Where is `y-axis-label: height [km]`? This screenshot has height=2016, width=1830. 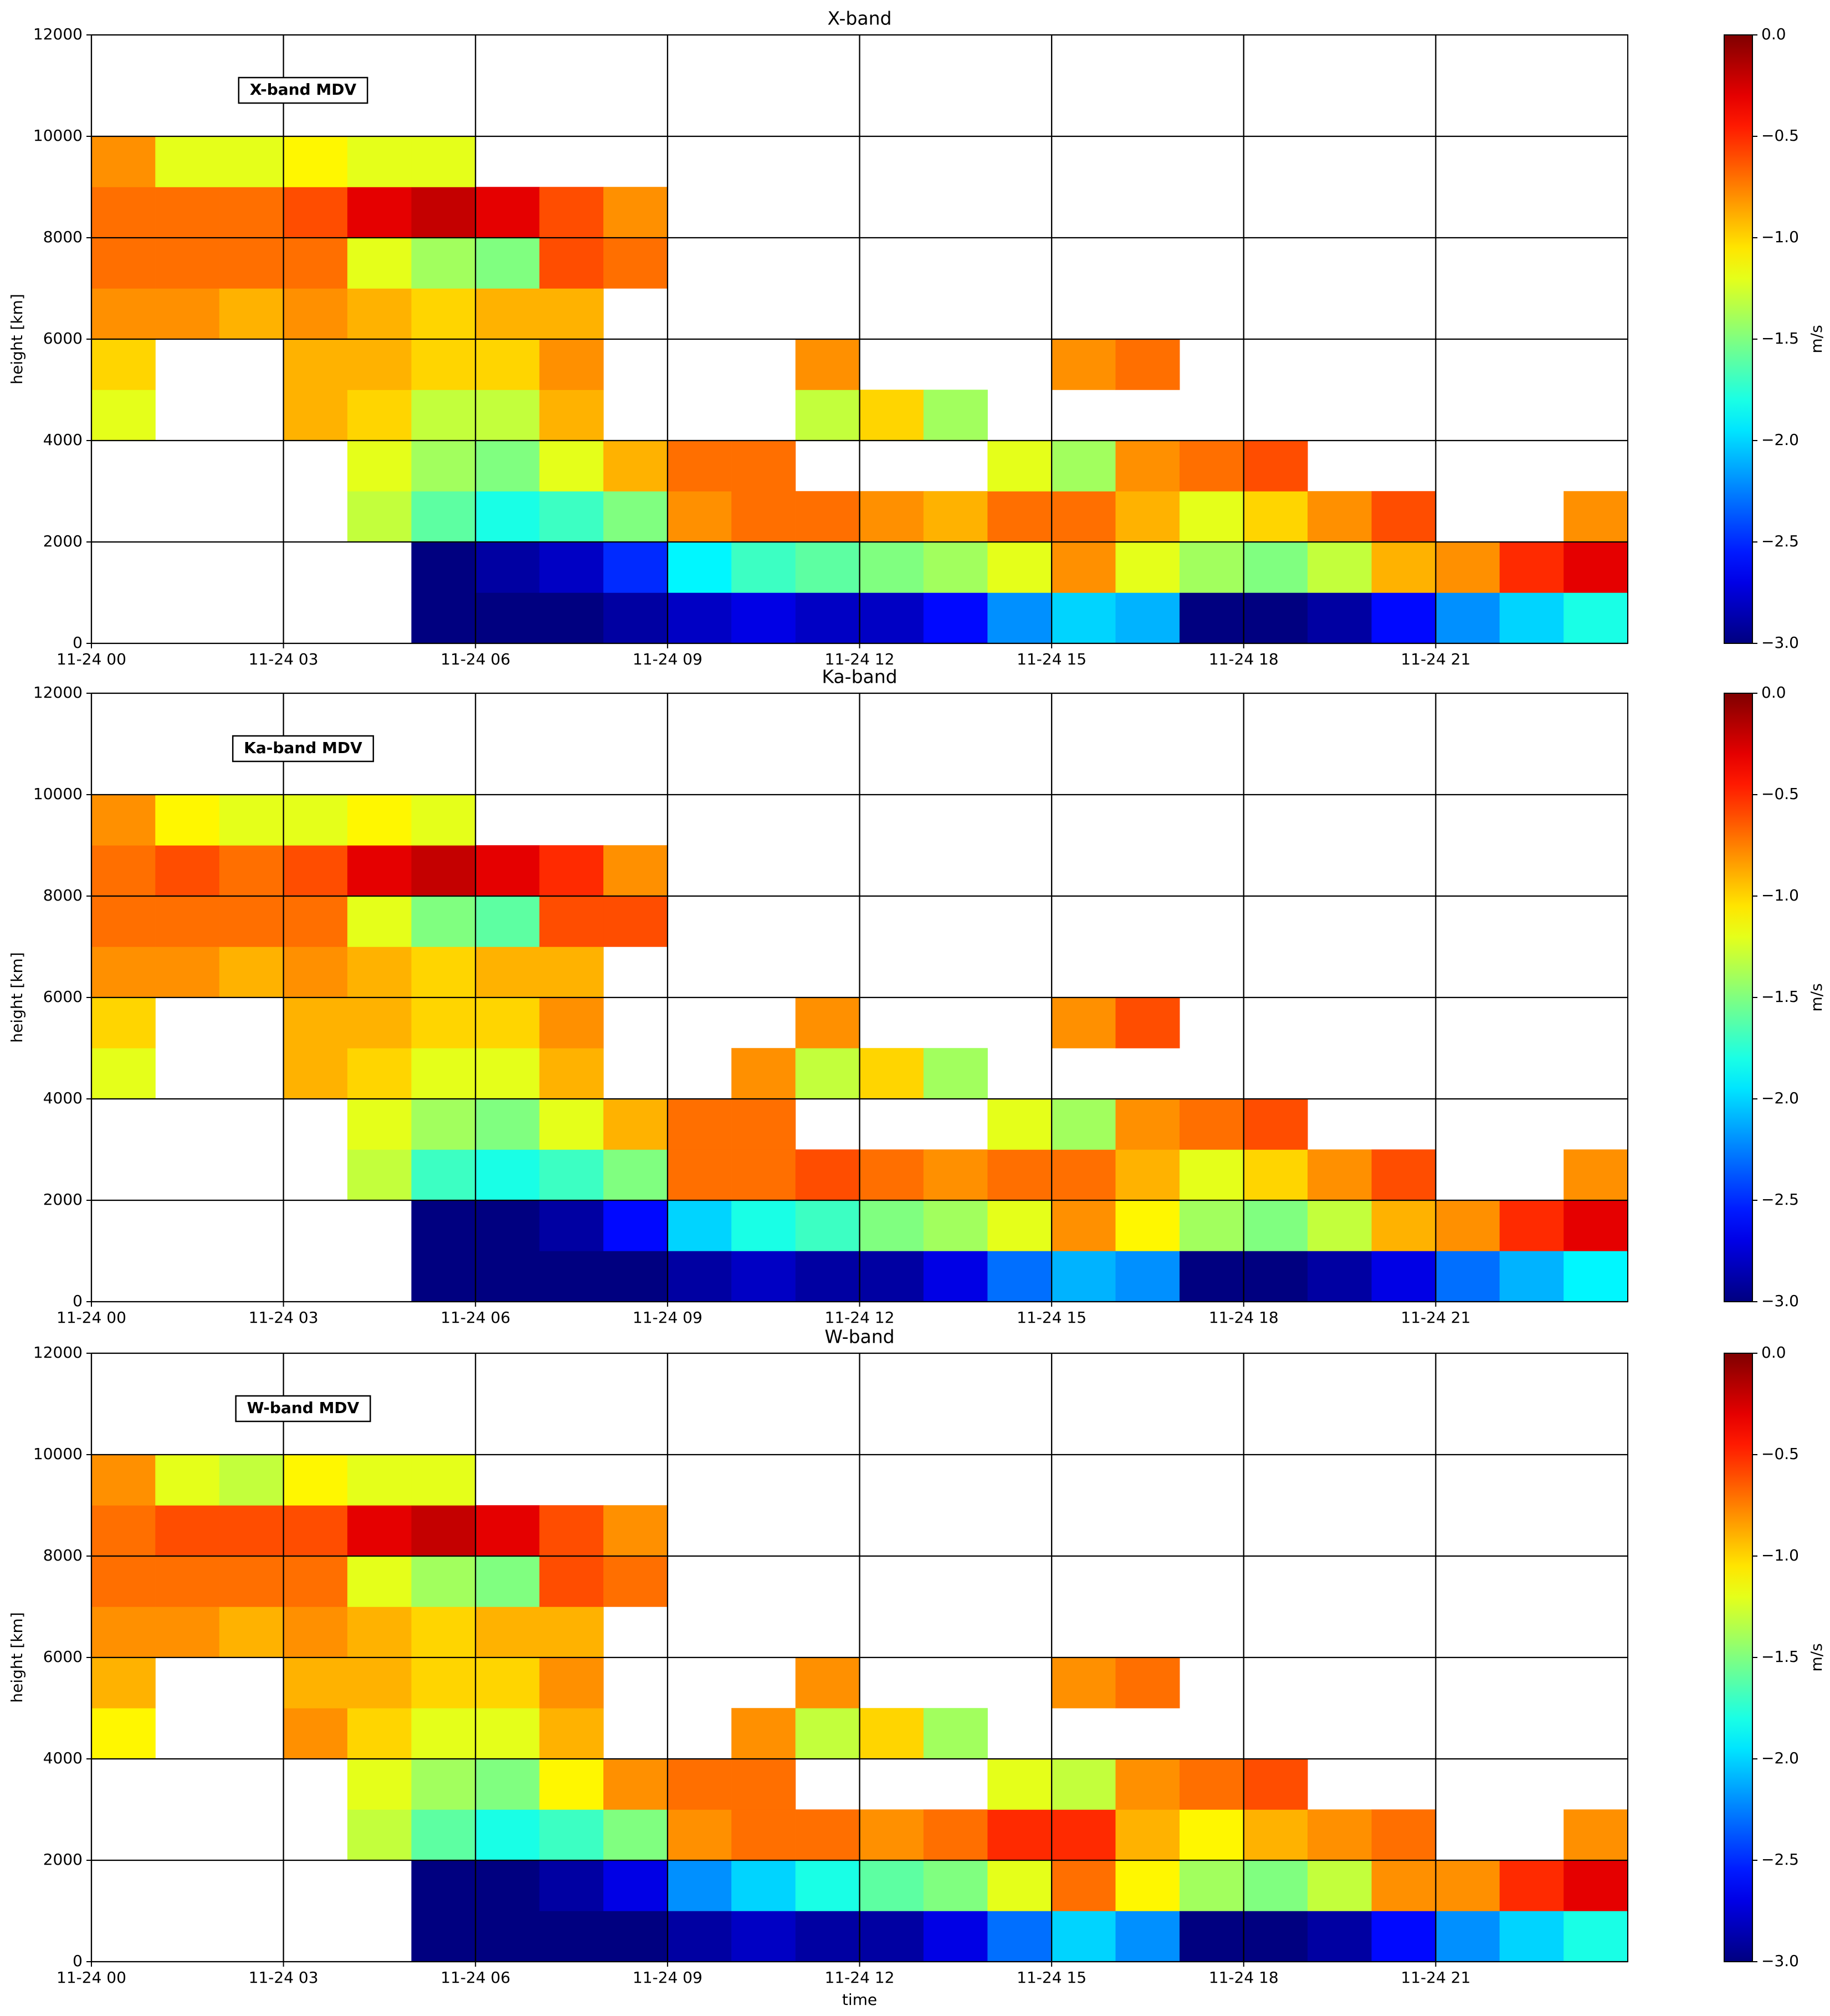
y-axis-label: height [km] is located at coordinates (17, 339).